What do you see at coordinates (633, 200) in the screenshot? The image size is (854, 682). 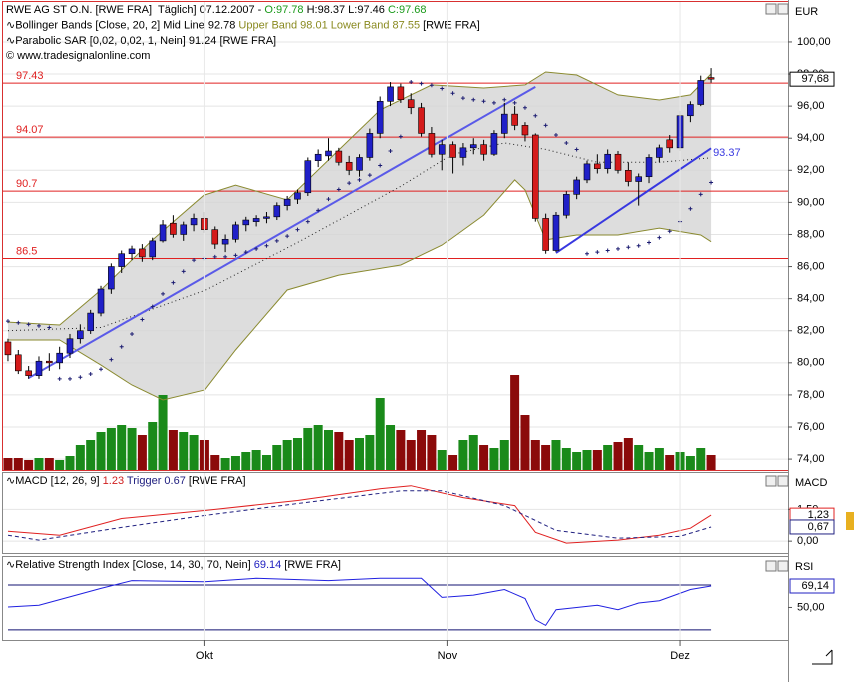 I see `trend-line` at bounding box center [633, 200].